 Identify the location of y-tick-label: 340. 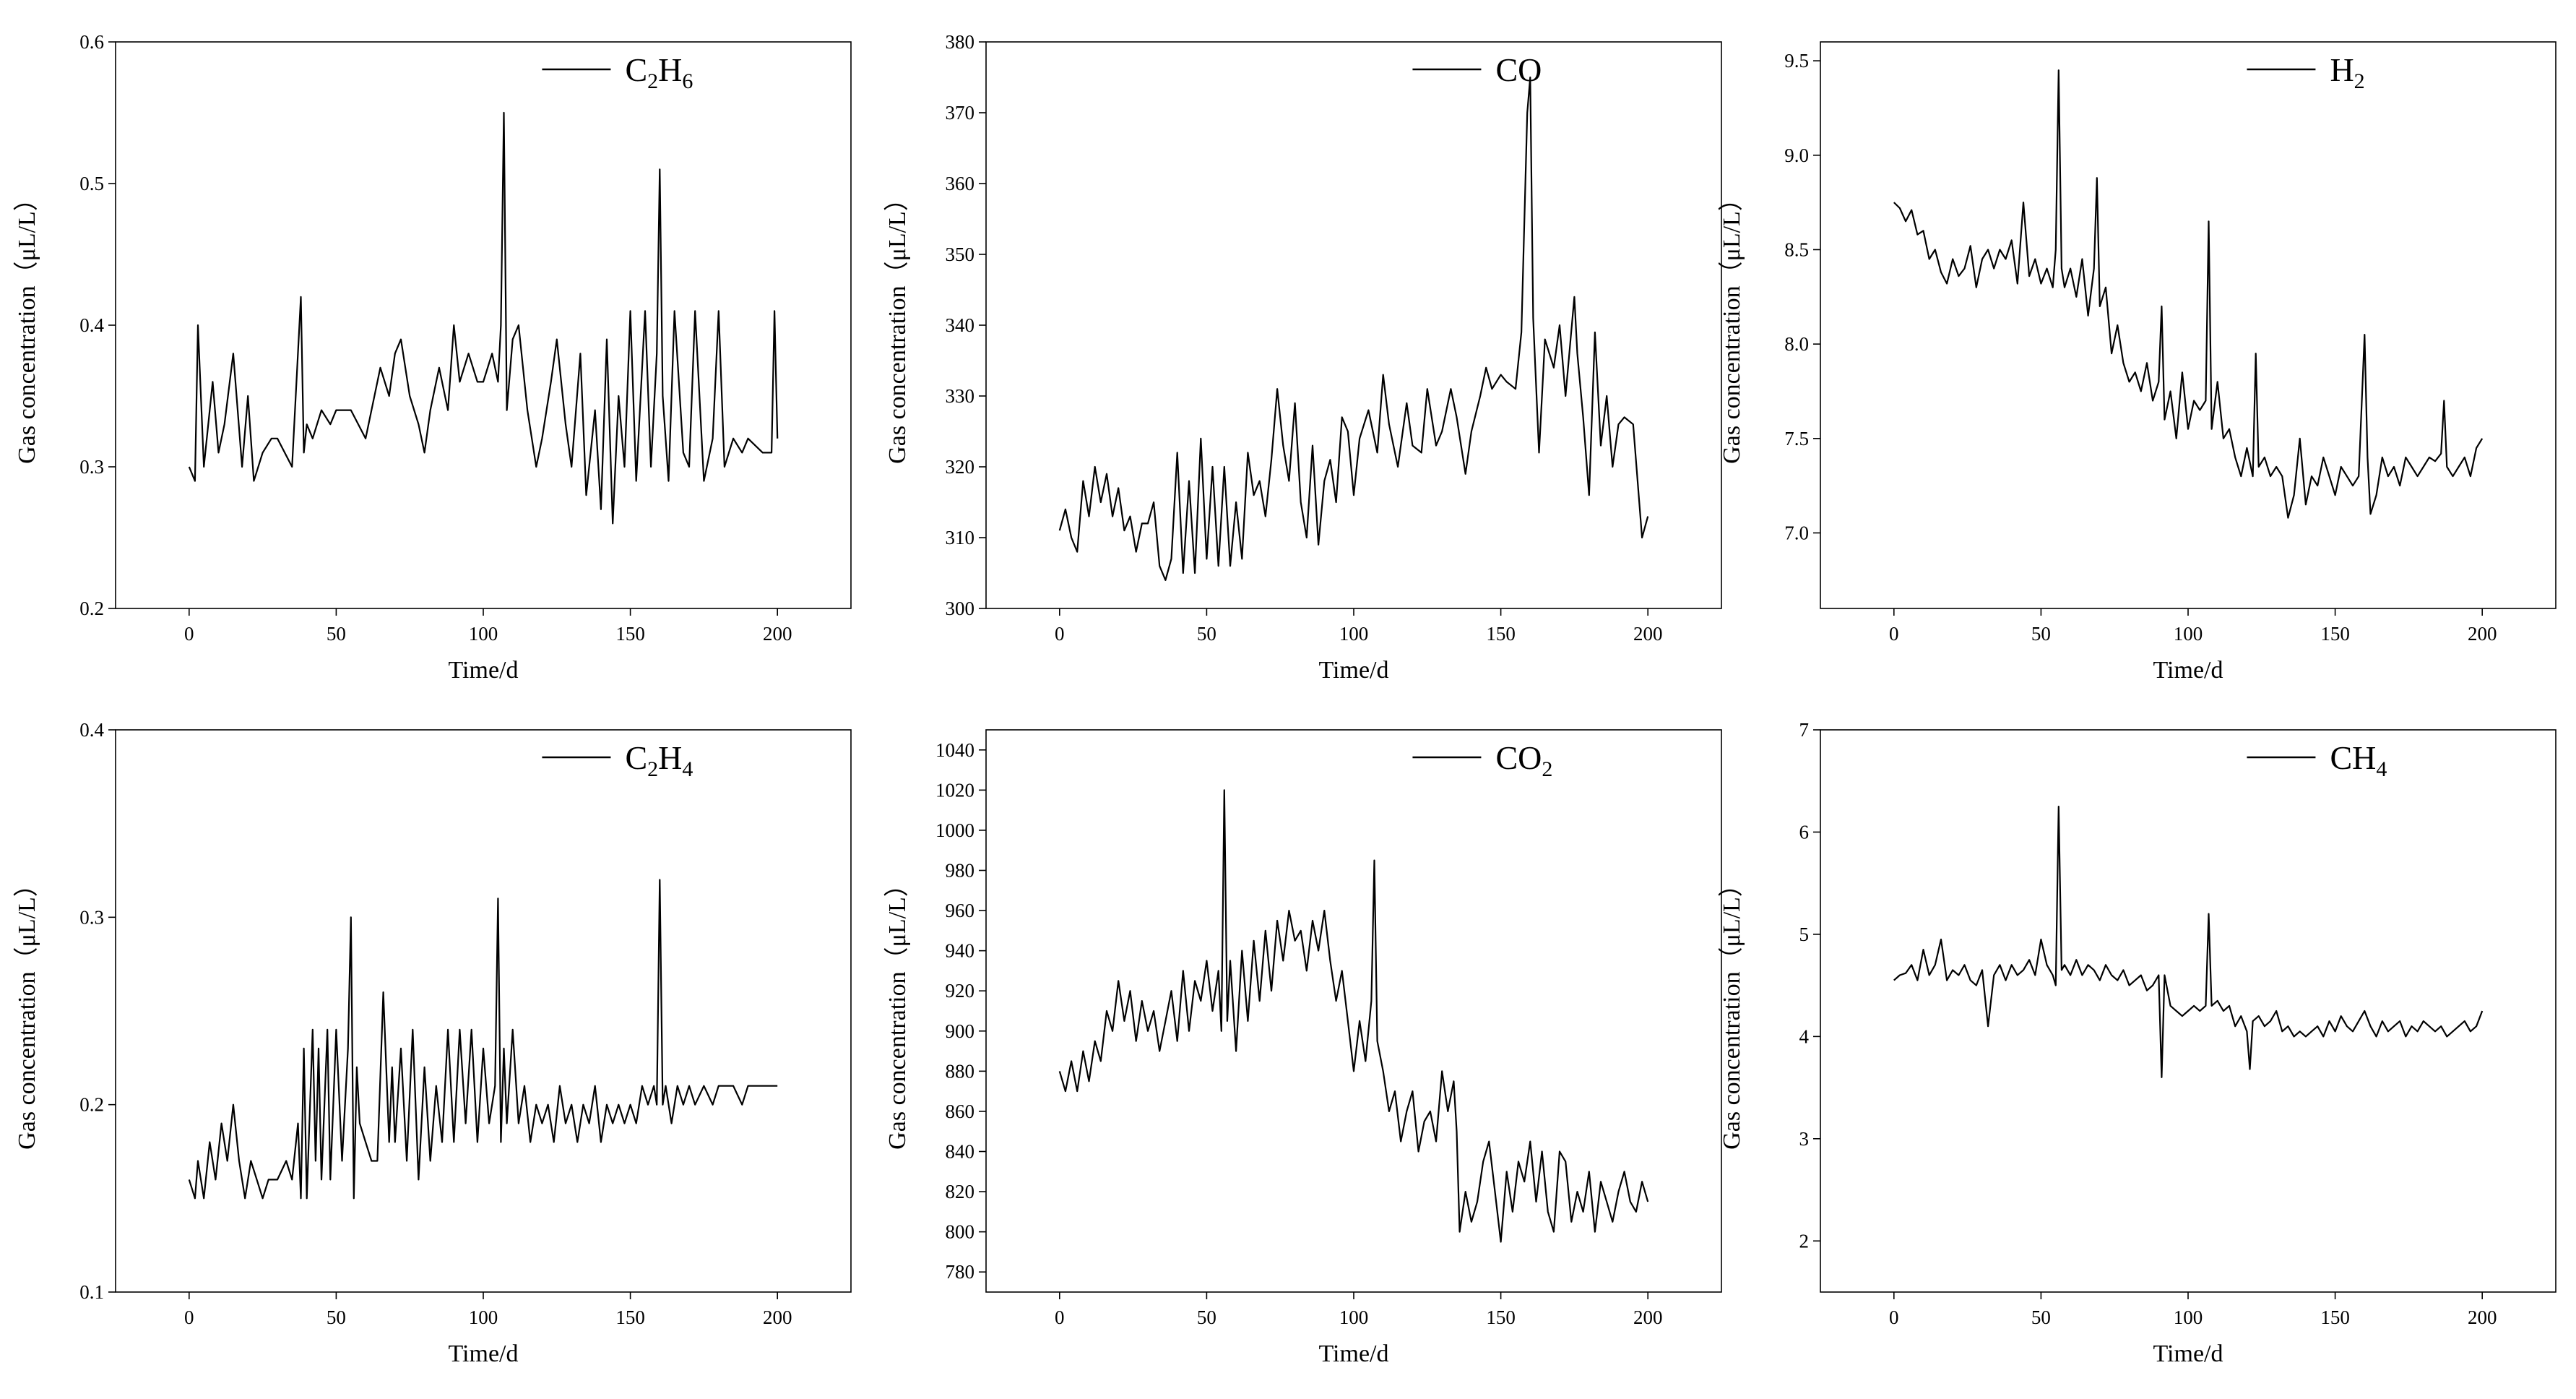
(960, 325).